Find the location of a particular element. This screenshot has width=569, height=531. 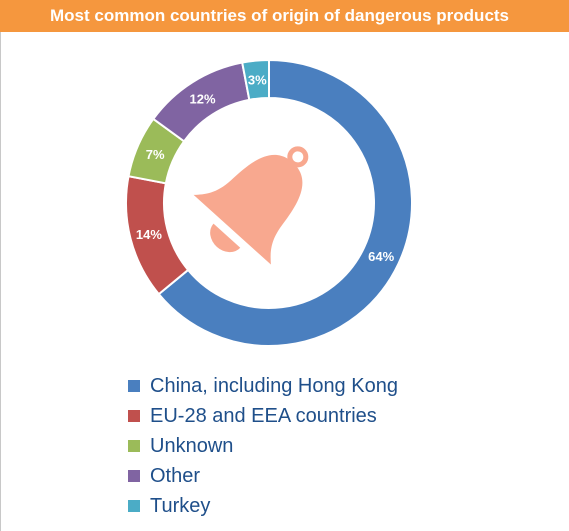

donut-slice is located at coordinates (255, 80).